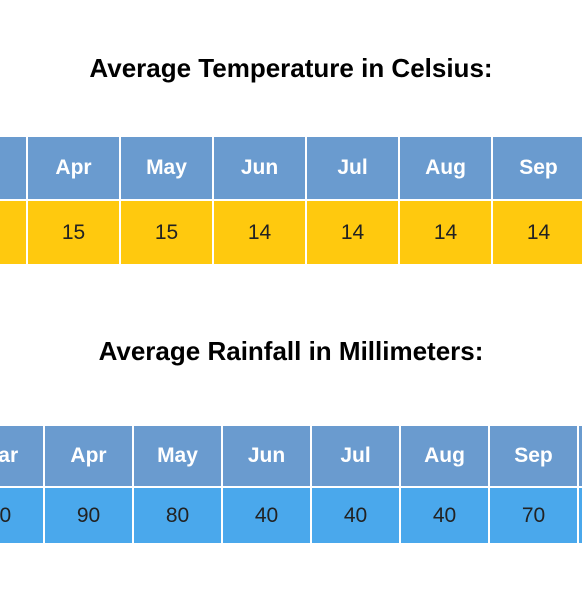 This screenshot has width=582, height=598. I want to click on value-cell-may: 80, so click(178, 516).